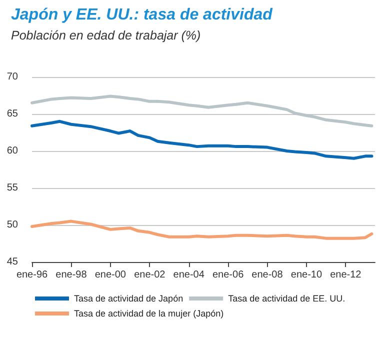  Describe the element at coordinates (268, 275) in the screenshot. I see `x-tick-label: ene-08` at that location.